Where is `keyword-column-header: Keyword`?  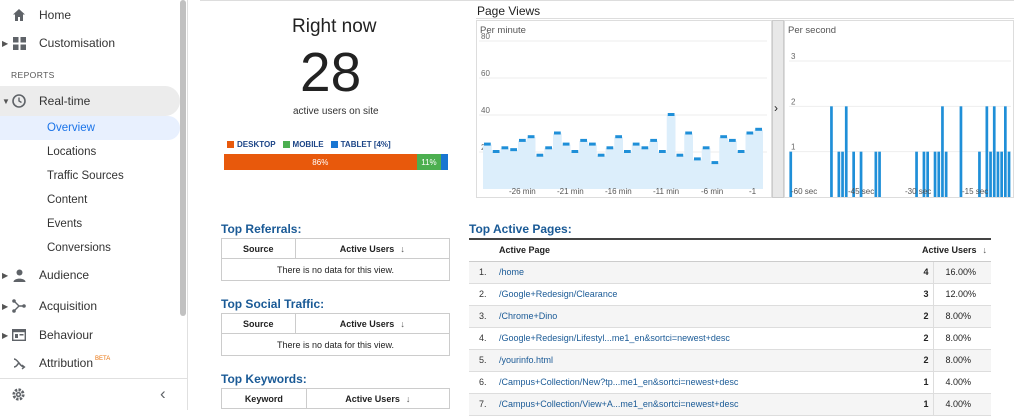 keyword-column-header: Keyword is located at coordinates (264, 398).